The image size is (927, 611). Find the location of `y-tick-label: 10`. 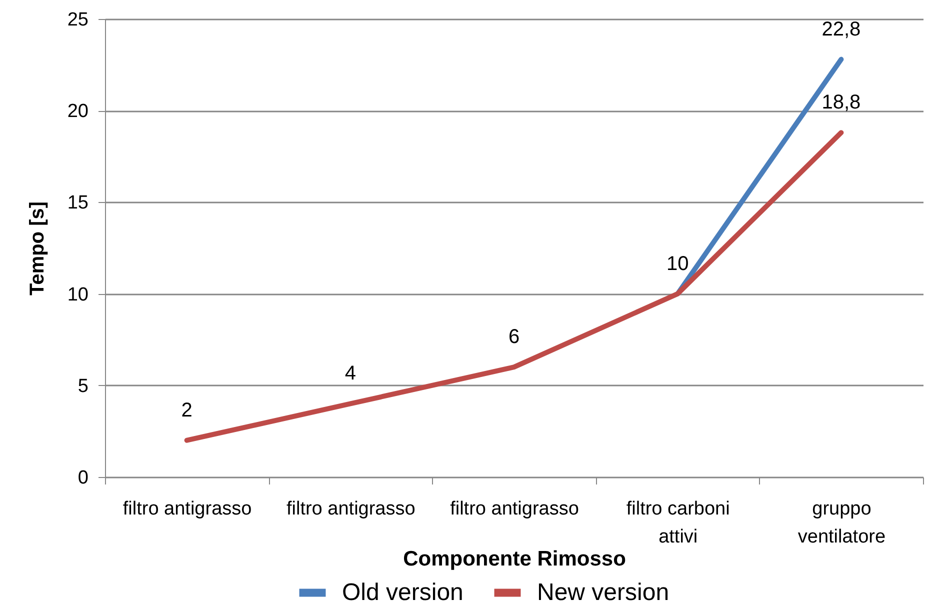

y-tick-label: 10 is located at coordinates (77, 295).